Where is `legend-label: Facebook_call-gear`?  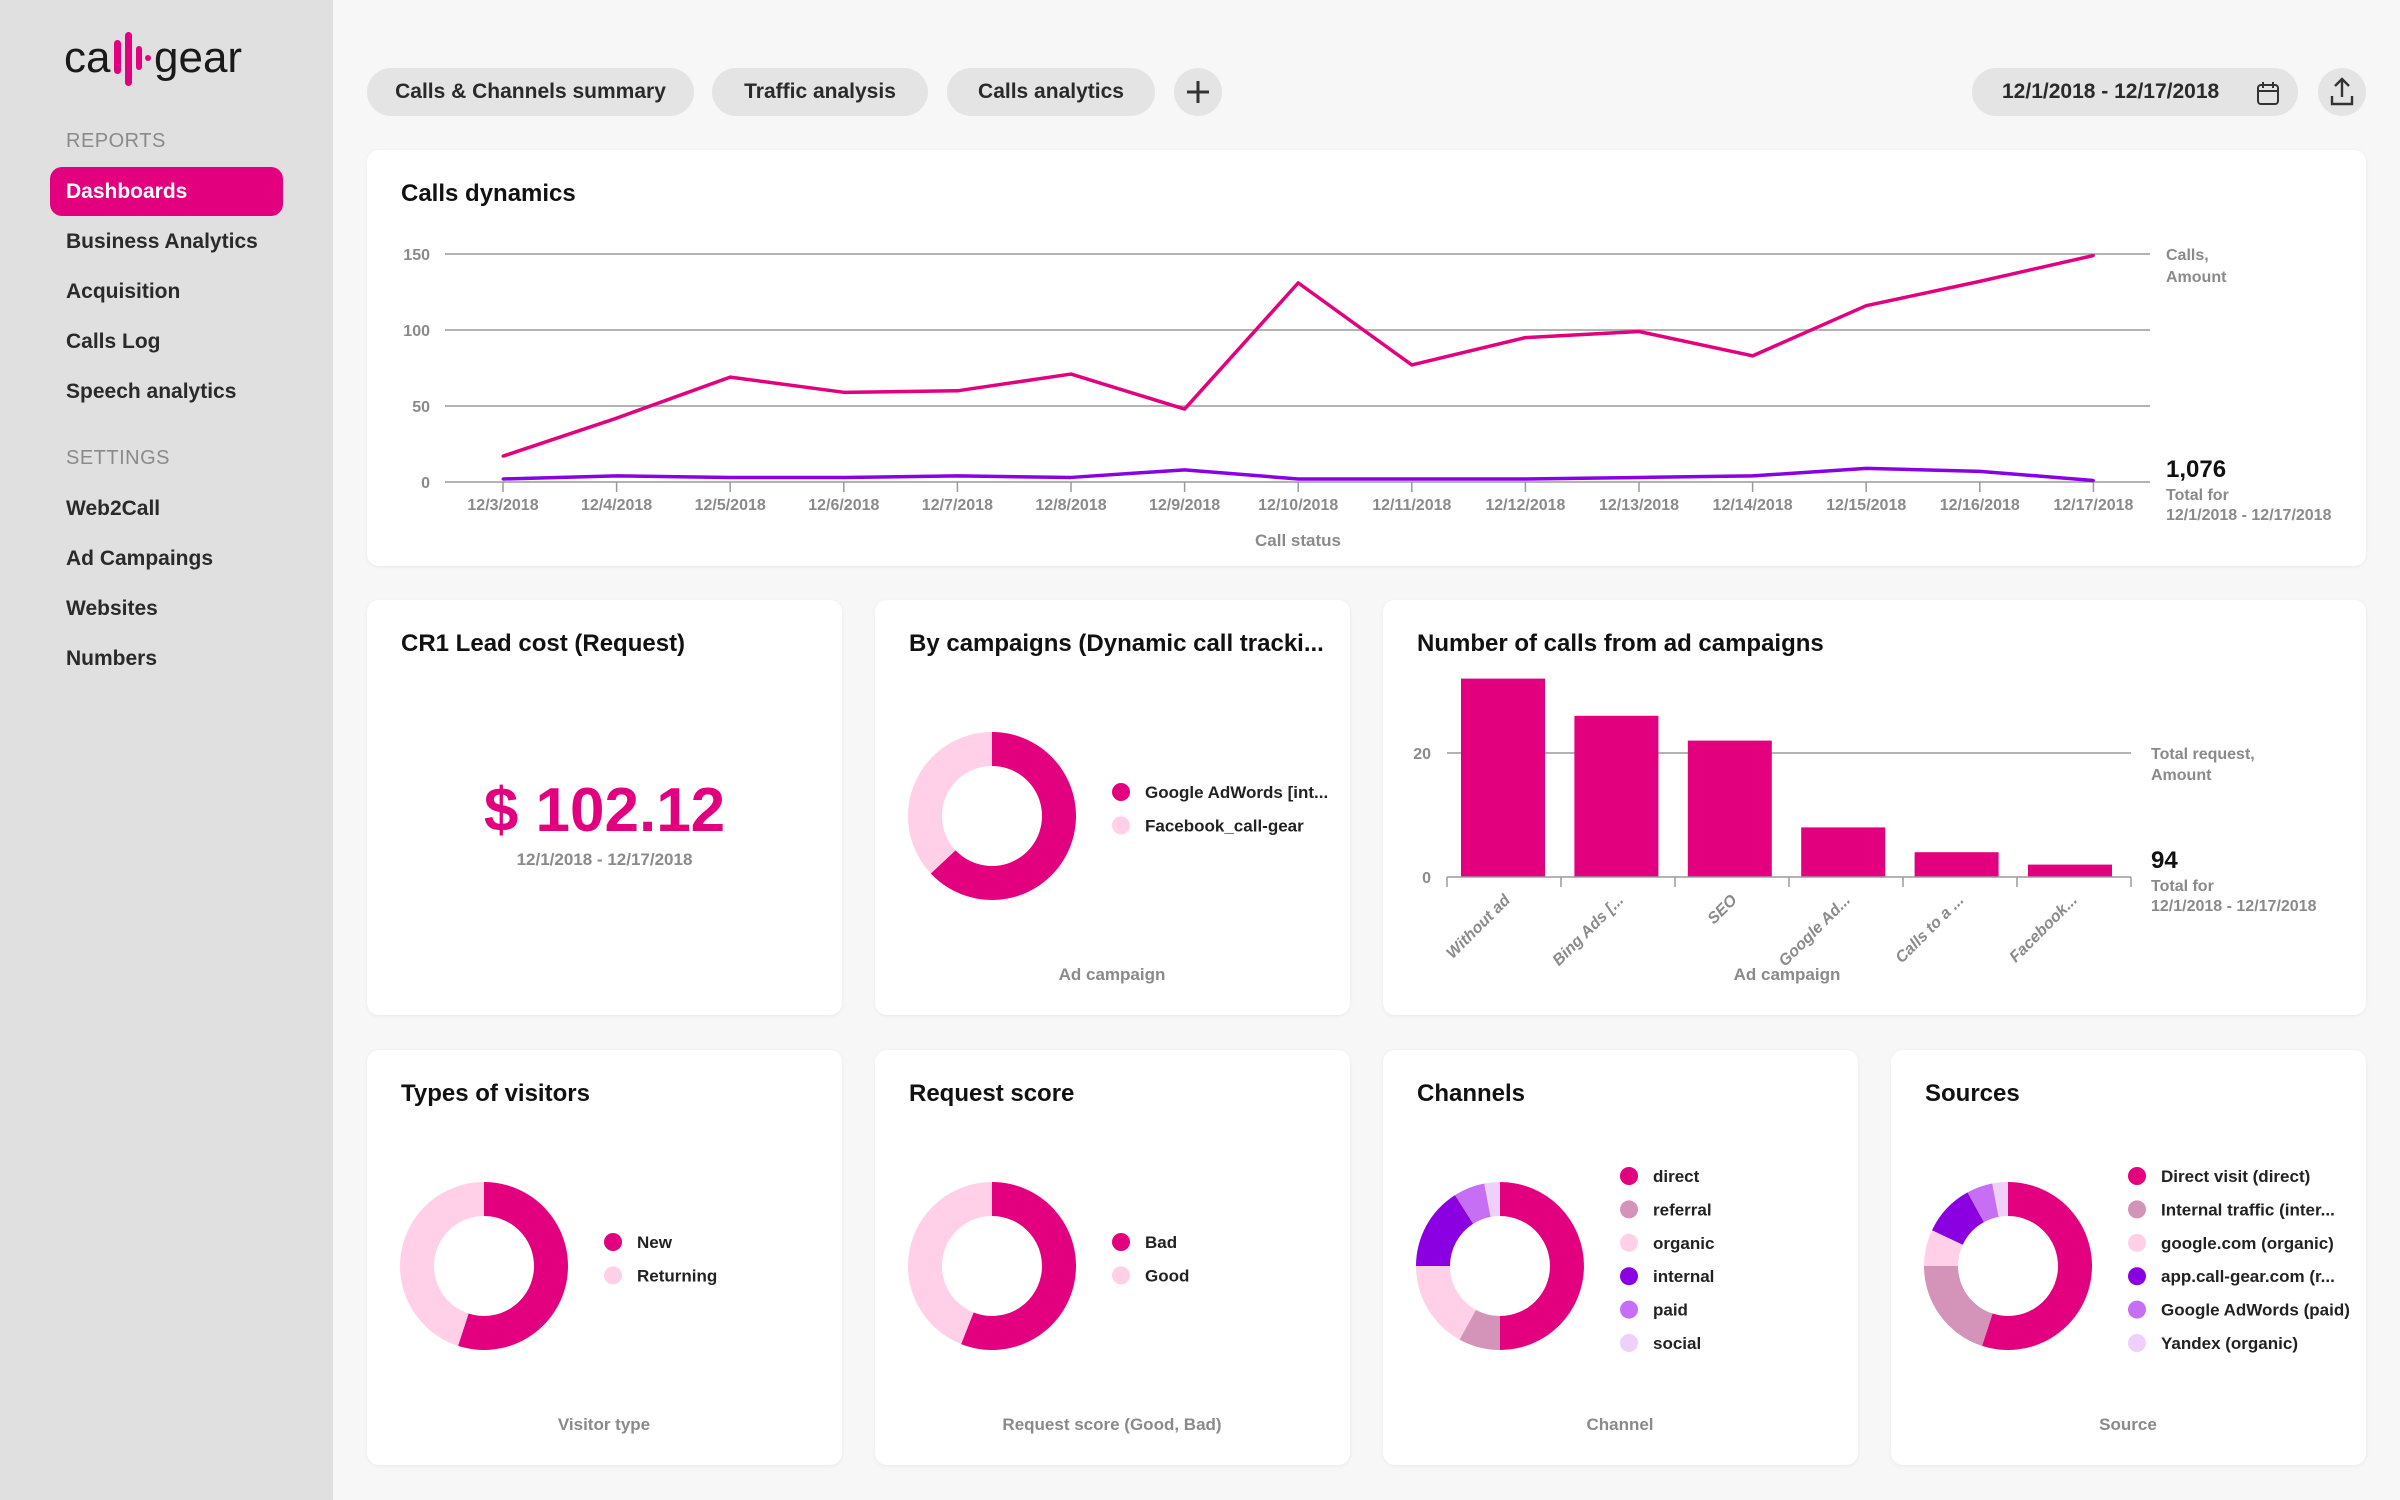 legend-label: Facebook_call-gear is located at coordinates (1224, 825).